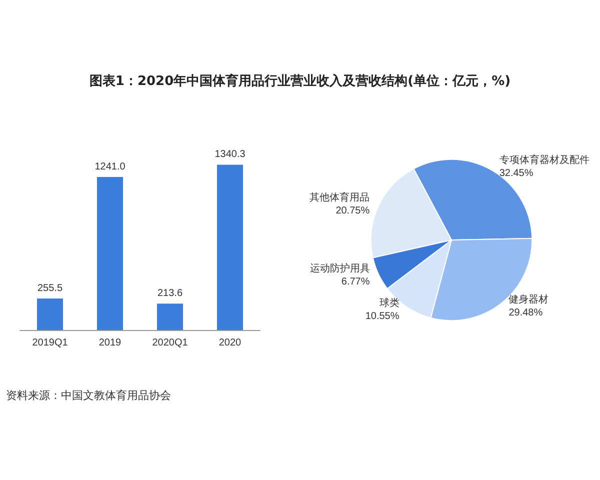  Describe the element at coordinates (50, 343) in the screenshot. I see `x-tick-label: 2019Q1` at that location.